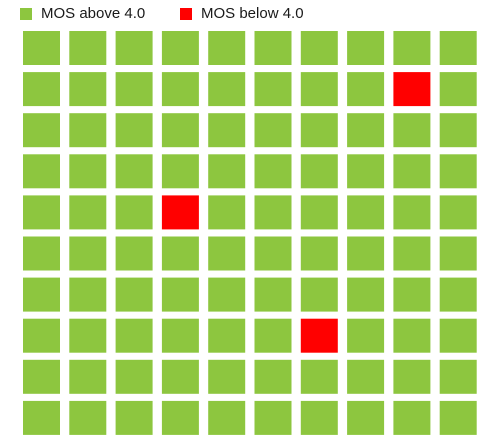 The width and height of the screenshot is (495, 444). Describe the element at coordinates (93, 13) in the screenshot. I see `legend-label-above: MOS above 4.0` at that location.